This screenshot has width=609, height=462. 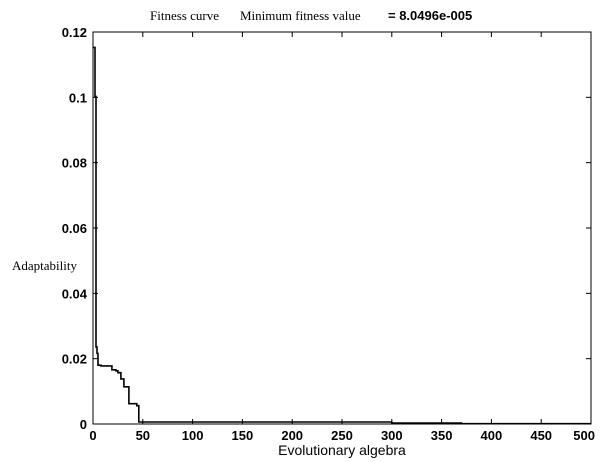 What do you see at coordinates (342, 450) in the screenshot?
I see `x-axis-label: Evolutionary algebra` at bounding box center [342, 450].